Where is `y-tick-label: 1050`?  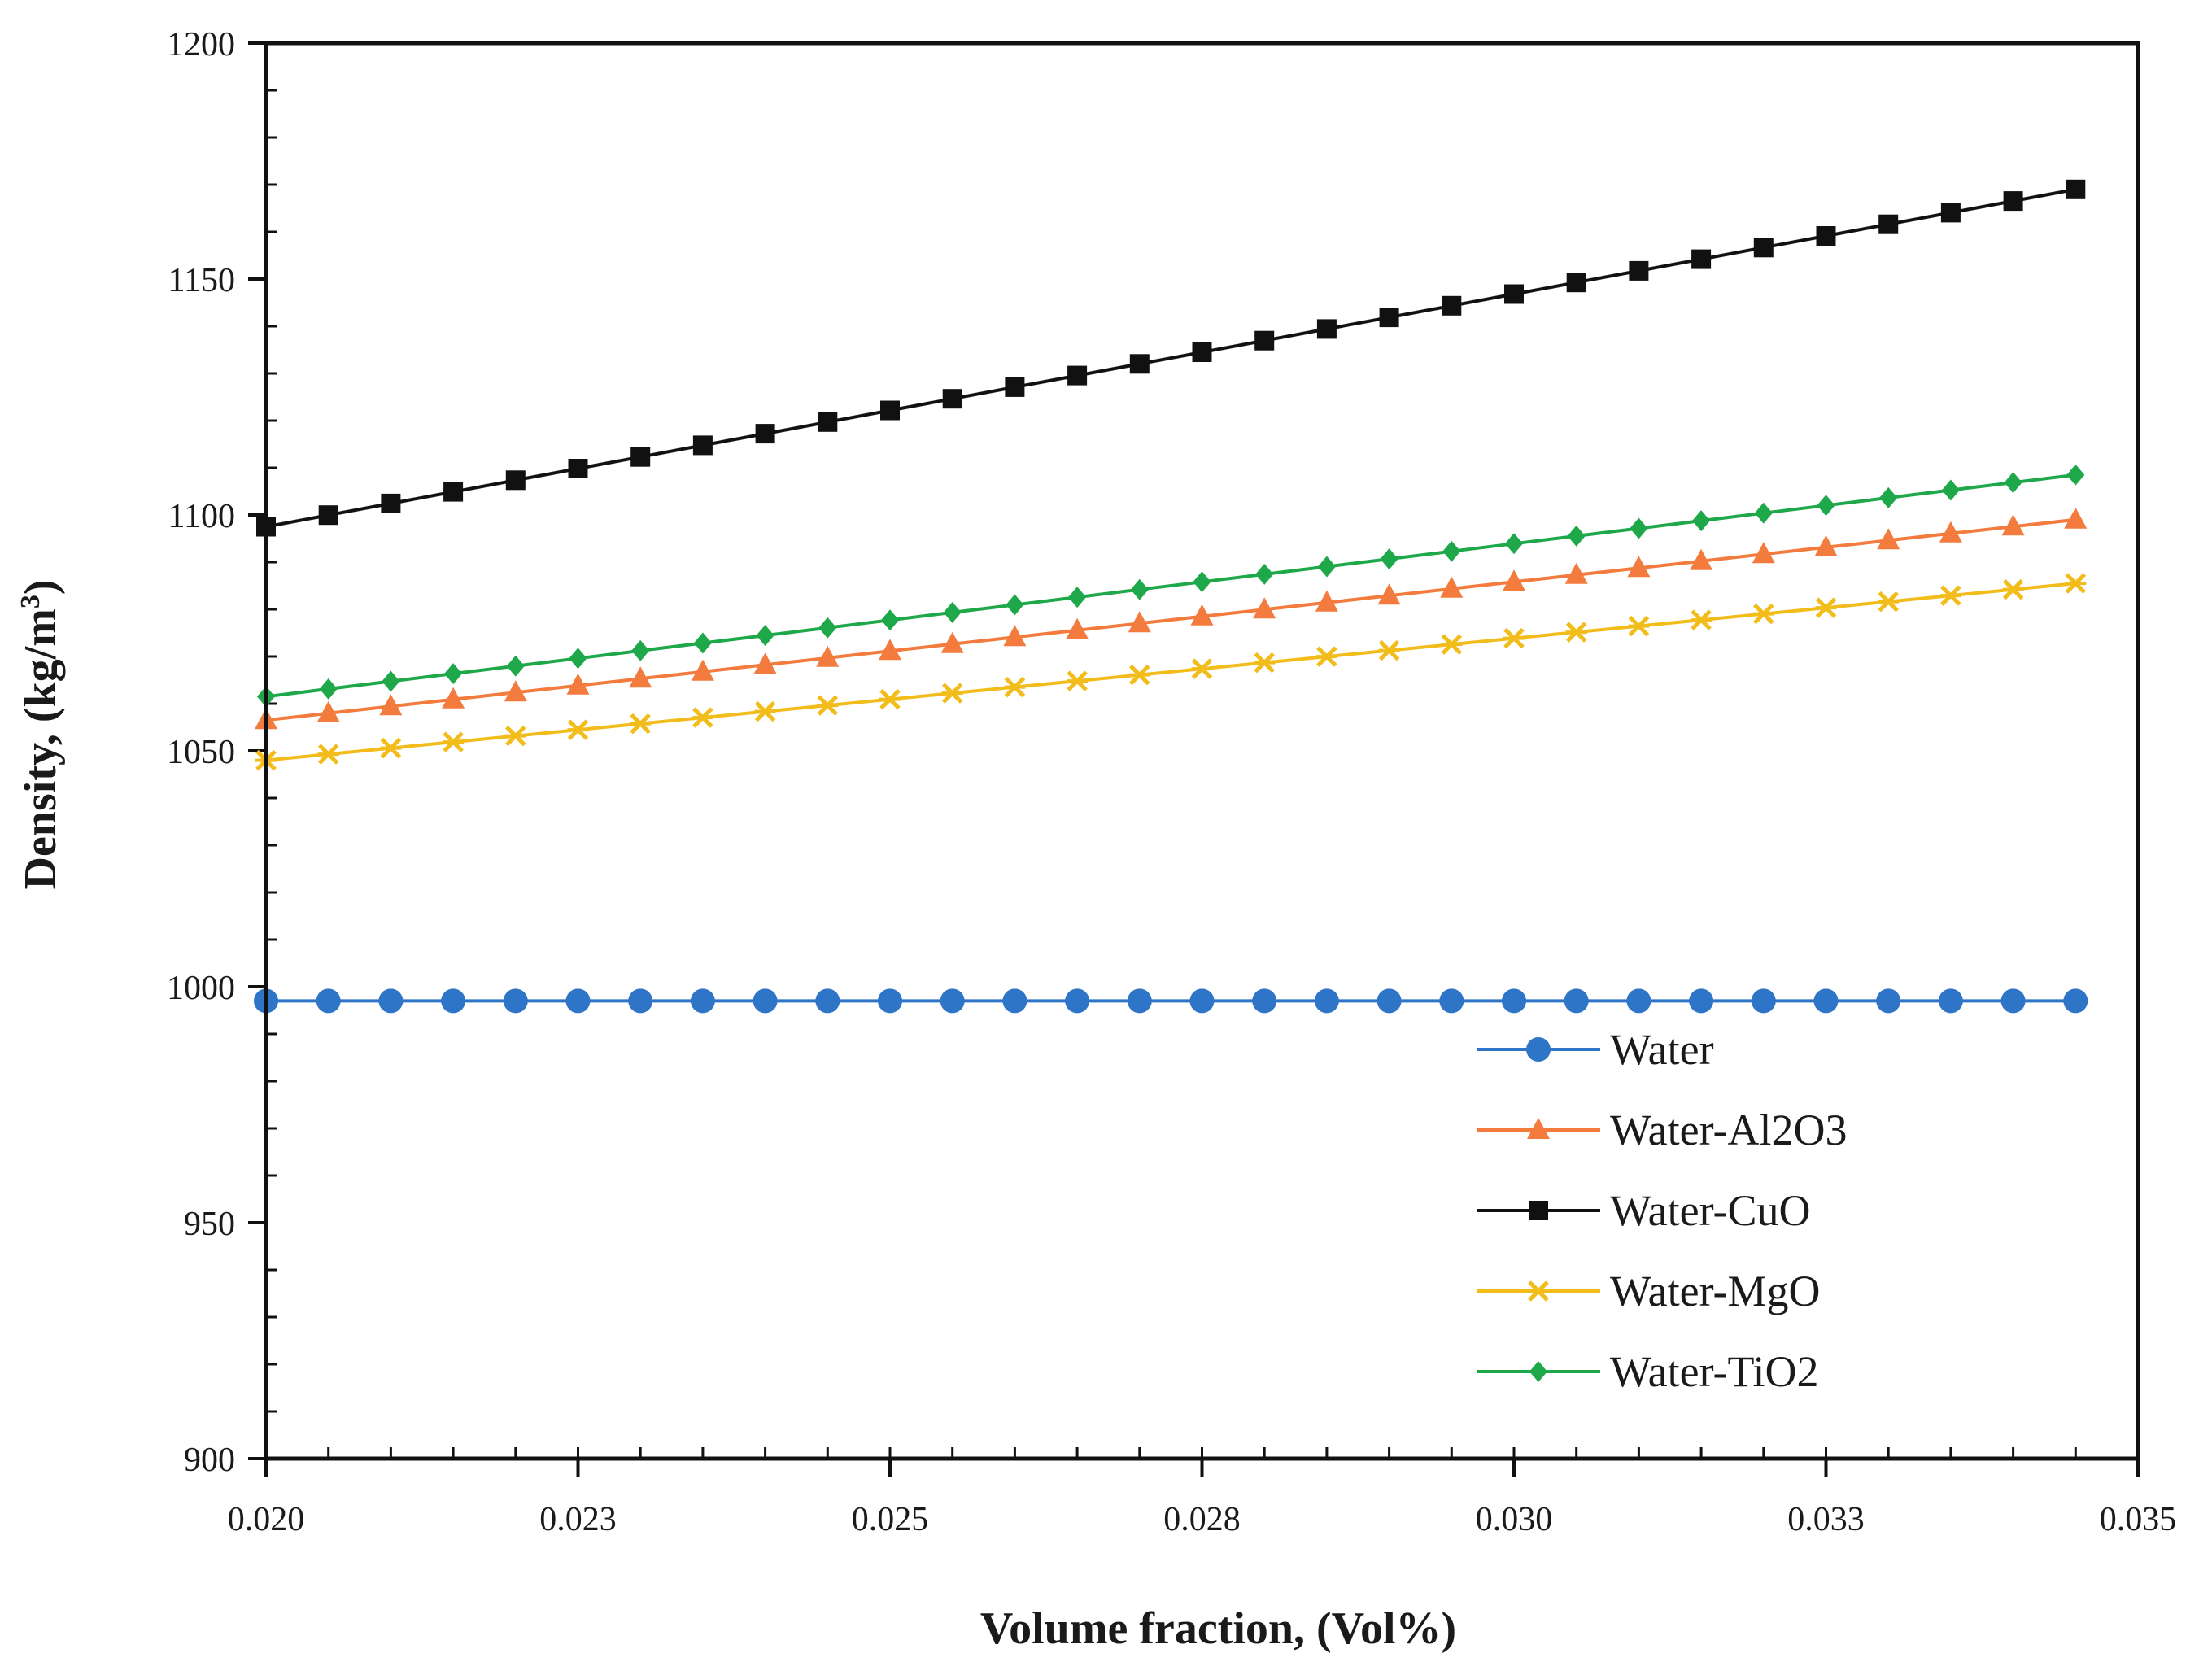
y-tick-label: 1050 is located at coordinates (201, 752).